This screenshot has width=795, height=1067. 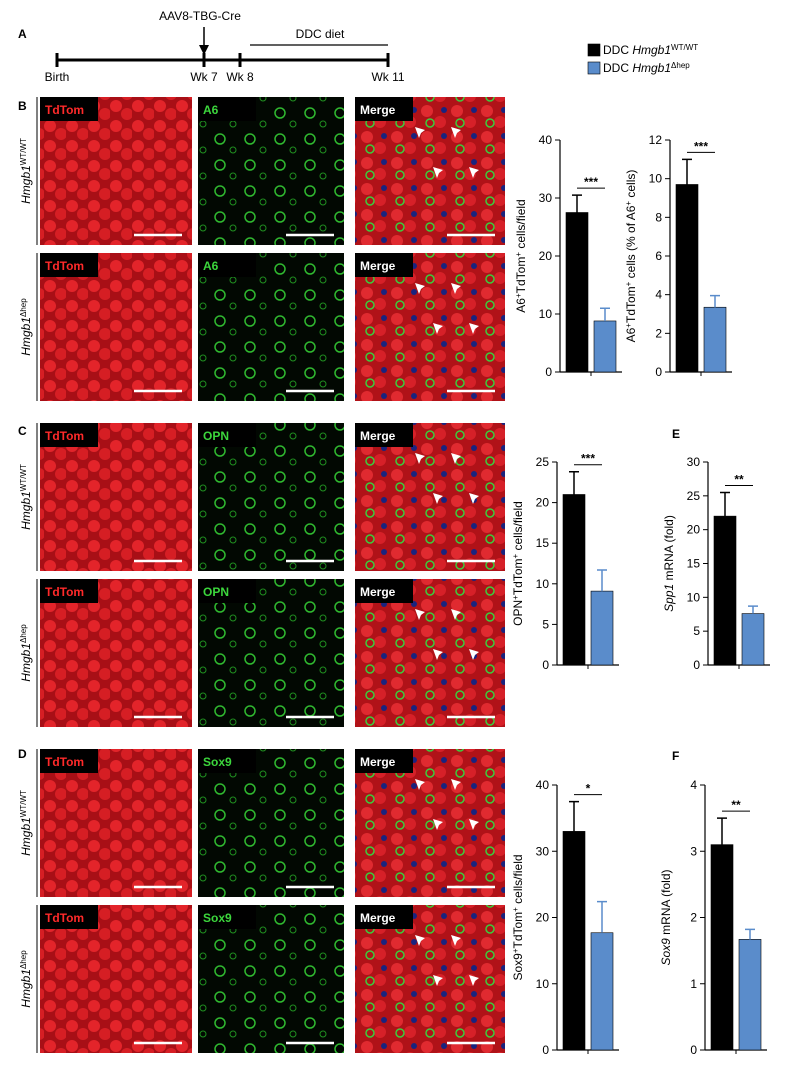 I want to click on y-tick-label: 5, so click(x=696, y=631).